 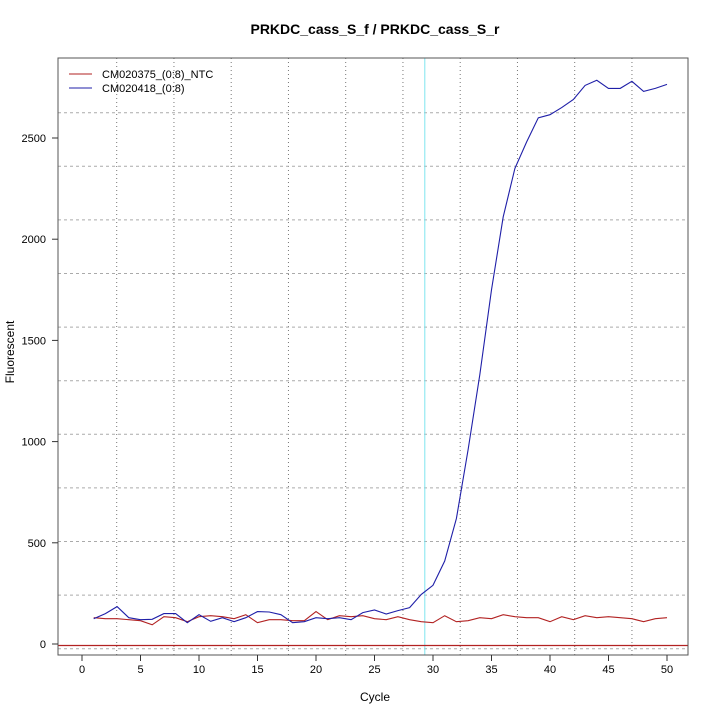 I want to click on x-axis: 0 5 10 15 20 25 30 35 40 45 50, so click(x=376, y=665).